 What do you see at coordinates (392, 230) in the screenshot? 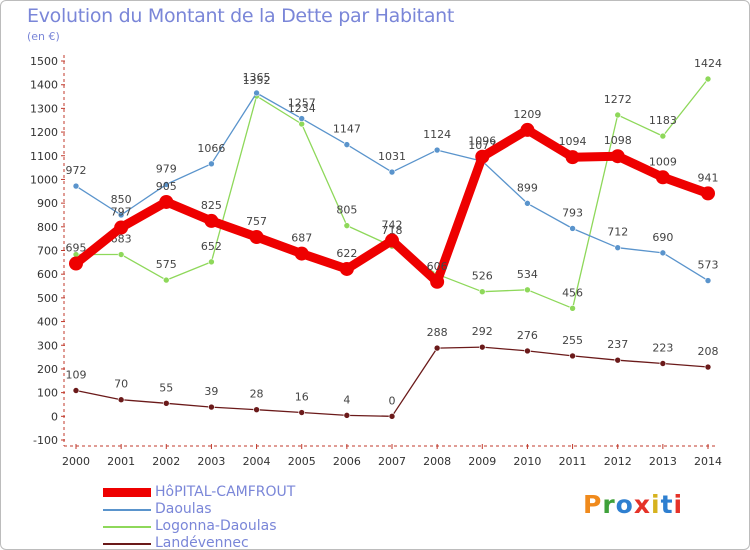
I see `data-label-logonna-daoulas: 718` at bounding box center [392, 230].